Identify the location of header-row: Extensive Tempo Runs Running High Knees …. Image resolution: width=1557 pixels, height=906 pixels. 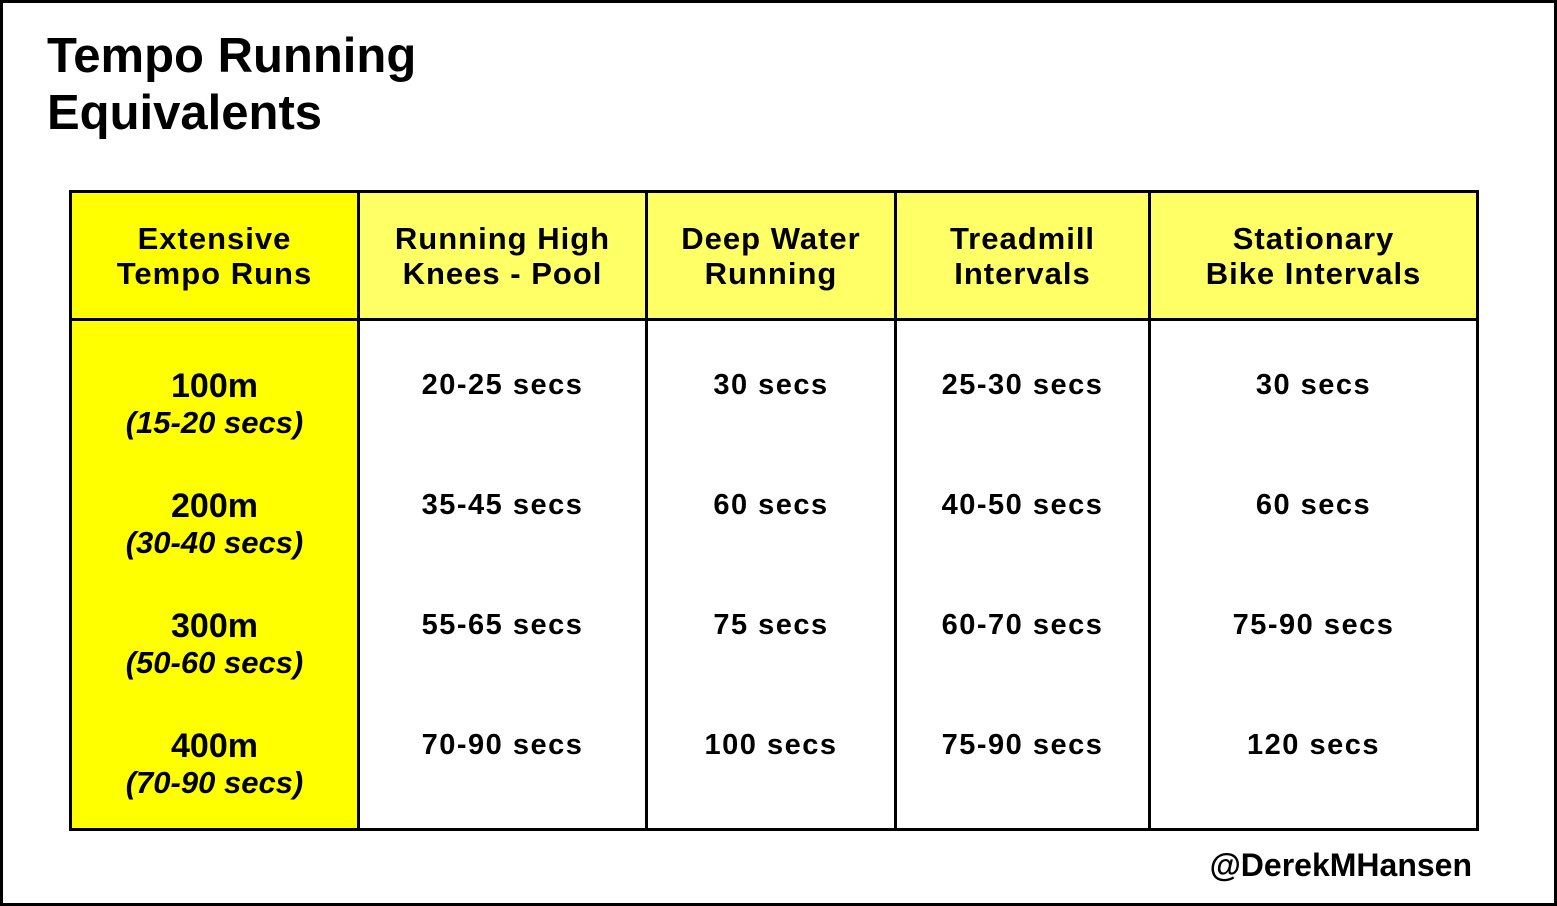
(774, 255).